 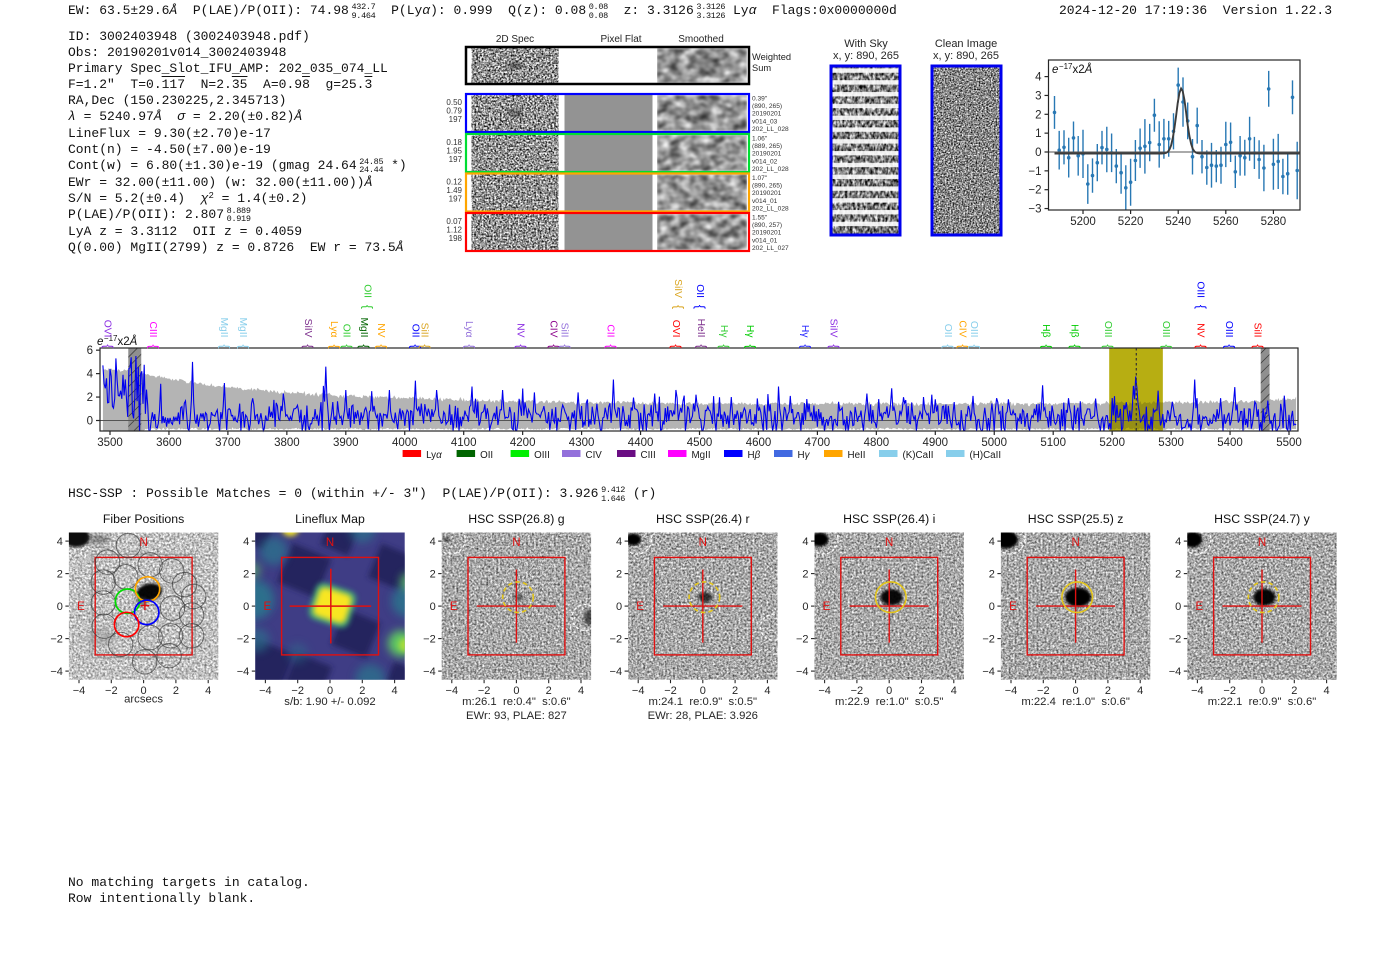 I want to click on svg-text: SiIV, so click(x=307, y=328).